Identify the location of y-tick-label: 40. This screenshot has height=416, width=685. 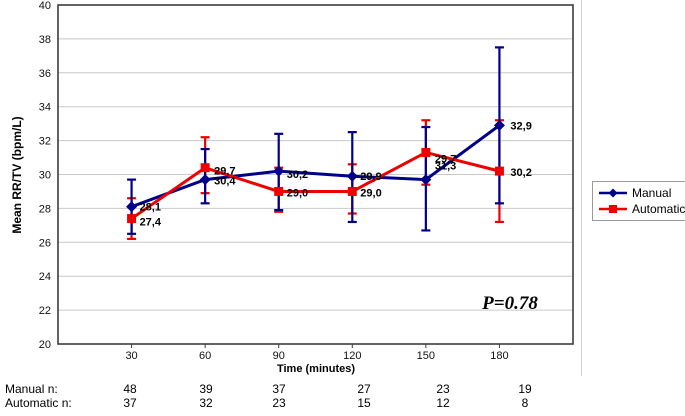
(45, 6).